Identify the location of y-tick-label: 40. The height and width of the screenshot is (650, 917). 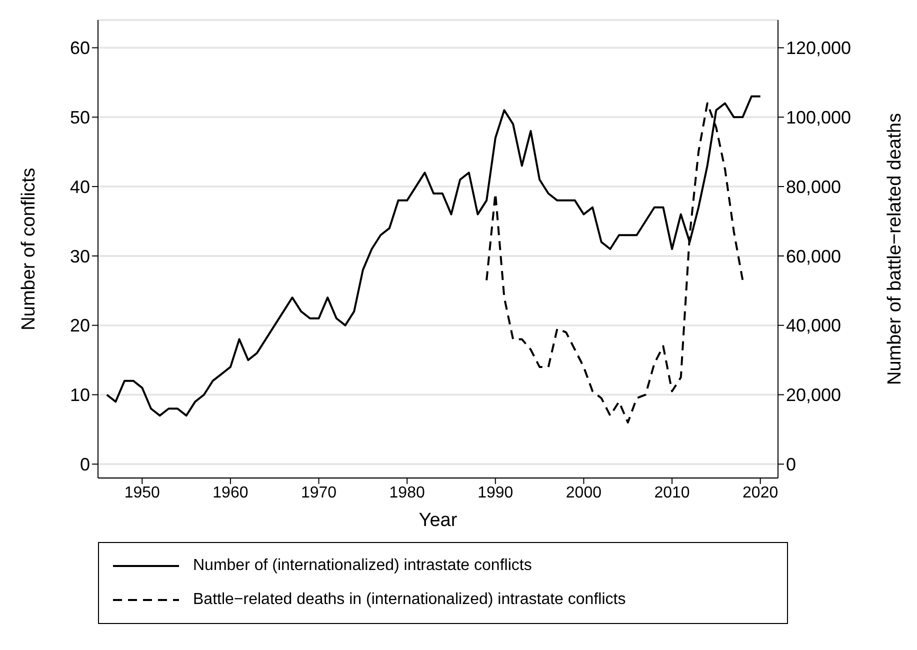
(80, 186).